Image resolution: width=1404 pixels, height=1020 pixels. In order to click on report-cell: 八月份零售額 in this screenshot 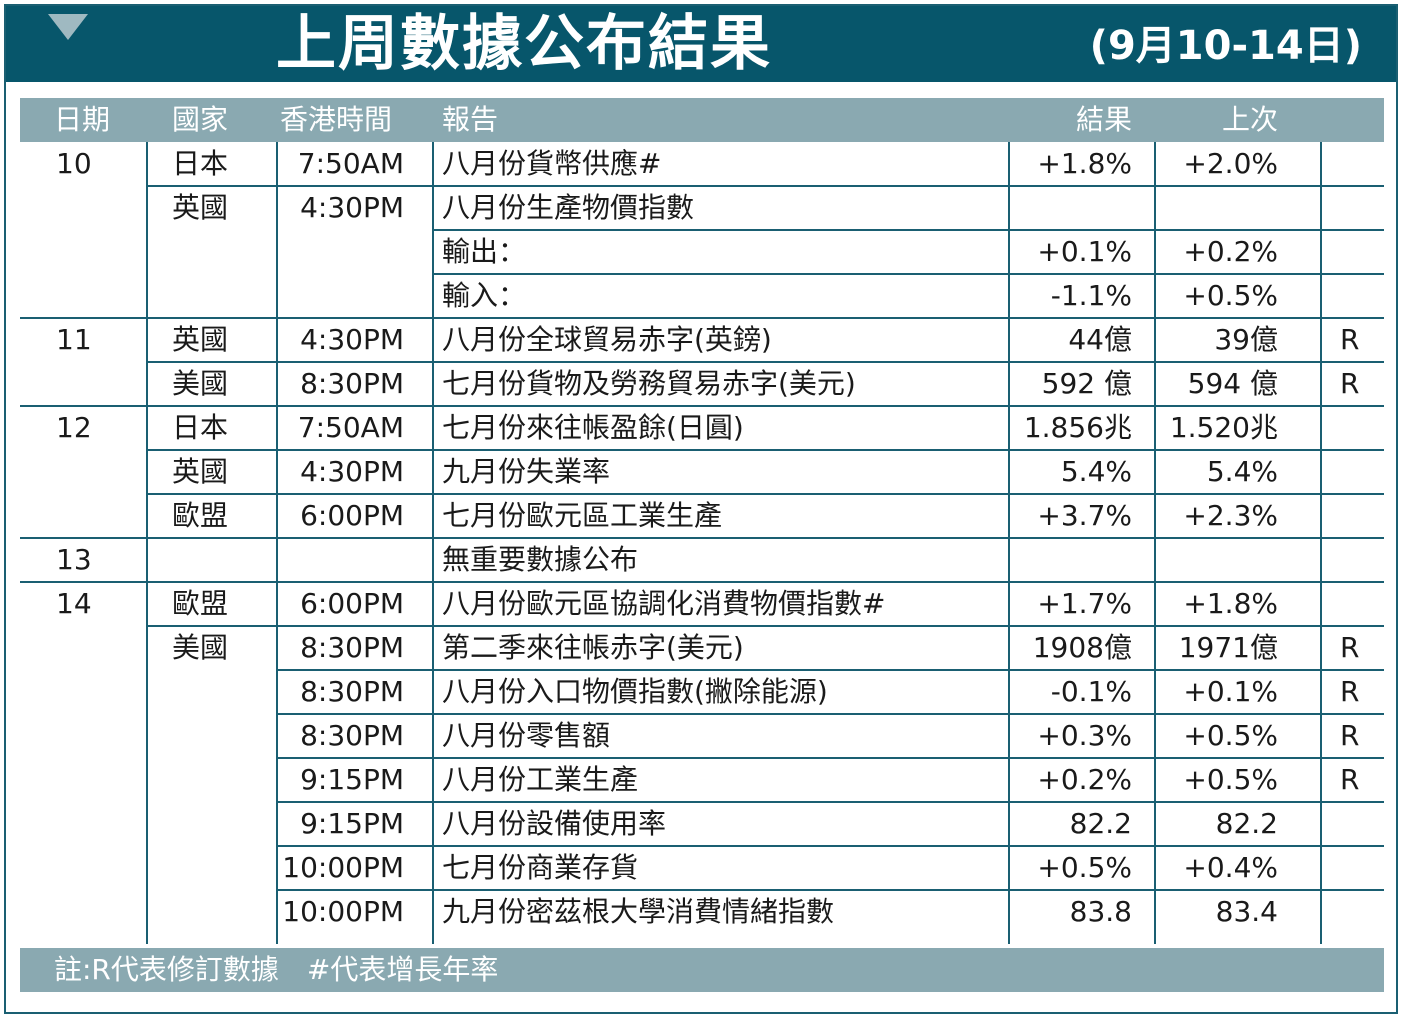, I will do `click(526, 735)`.